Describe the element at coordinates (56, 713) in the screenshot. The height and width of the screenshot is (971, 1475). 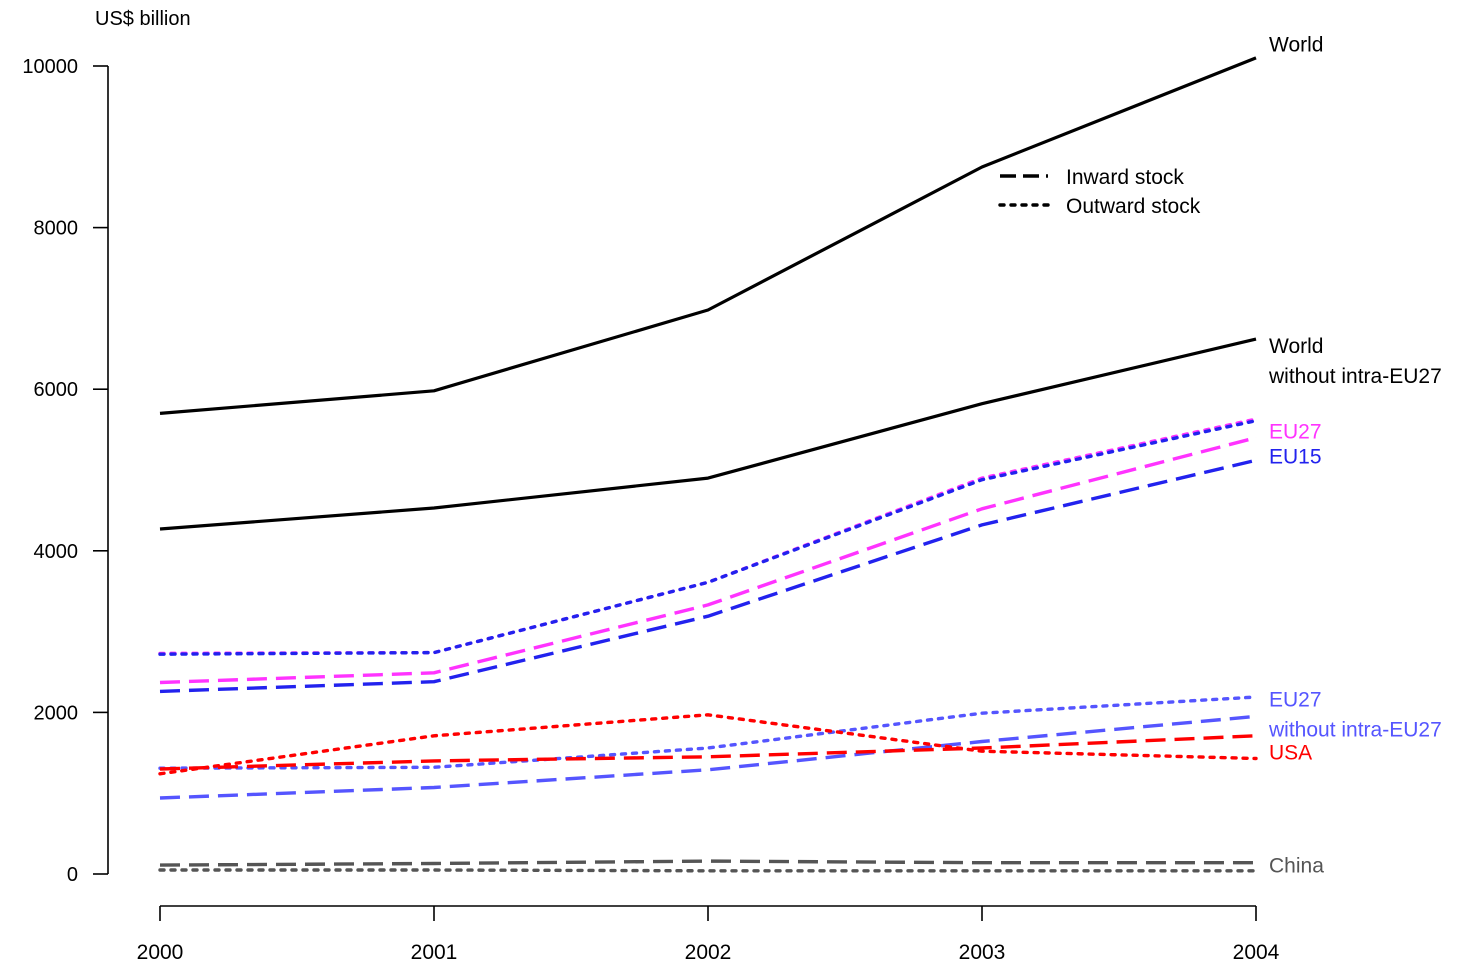
I see `y-tick-label: 2000` at that location.